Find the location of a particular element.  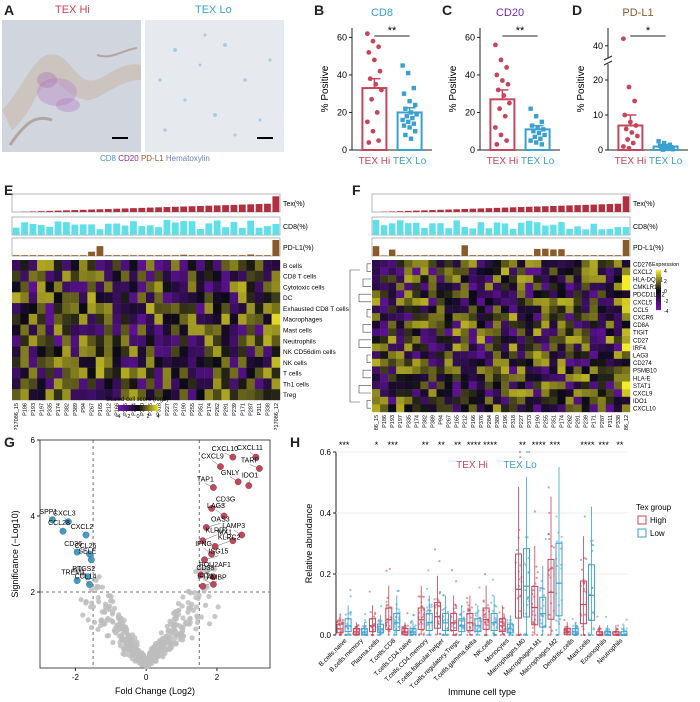

row-label: CXCR6 is located at coordinates (643, 319).